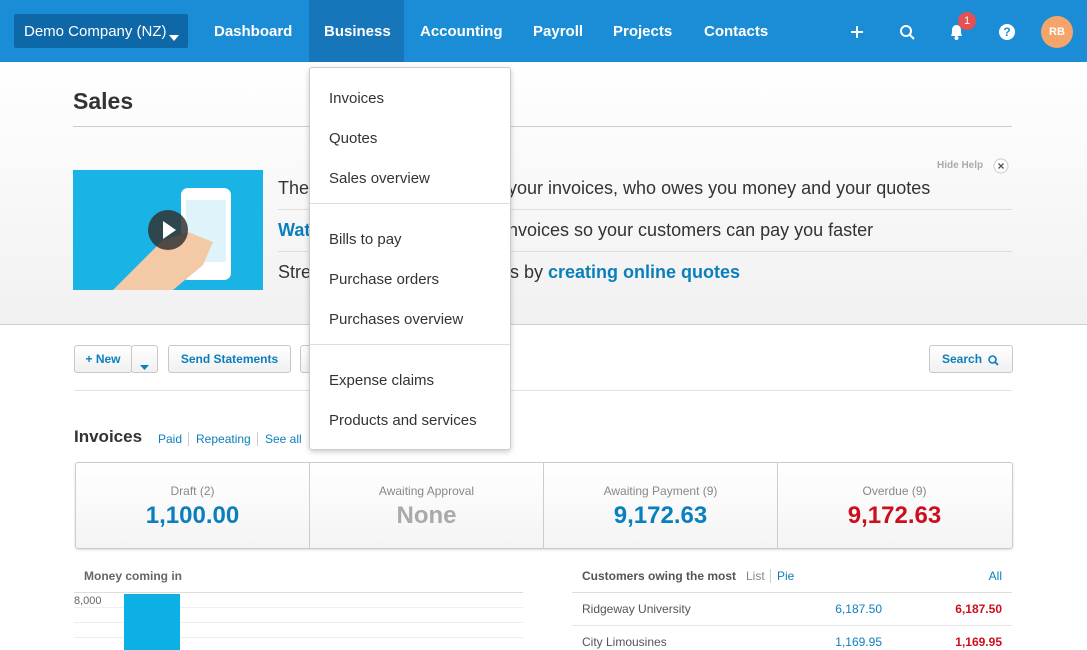  I want to click on customer-overdue: 6,187.50, so click(978, 609).